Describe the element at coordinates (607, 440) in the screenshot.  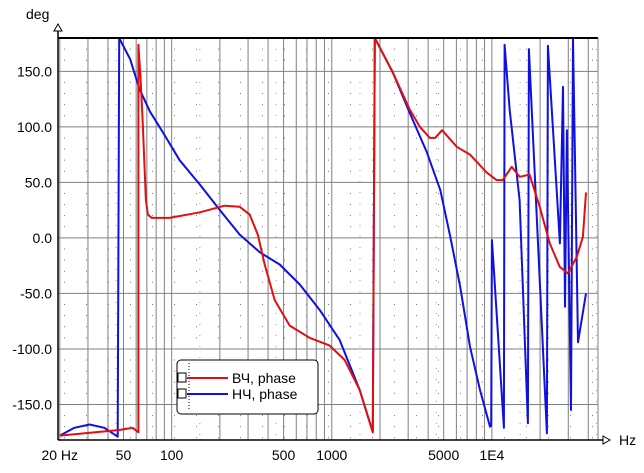
I see `x-axis-arrow-icon` at that location.